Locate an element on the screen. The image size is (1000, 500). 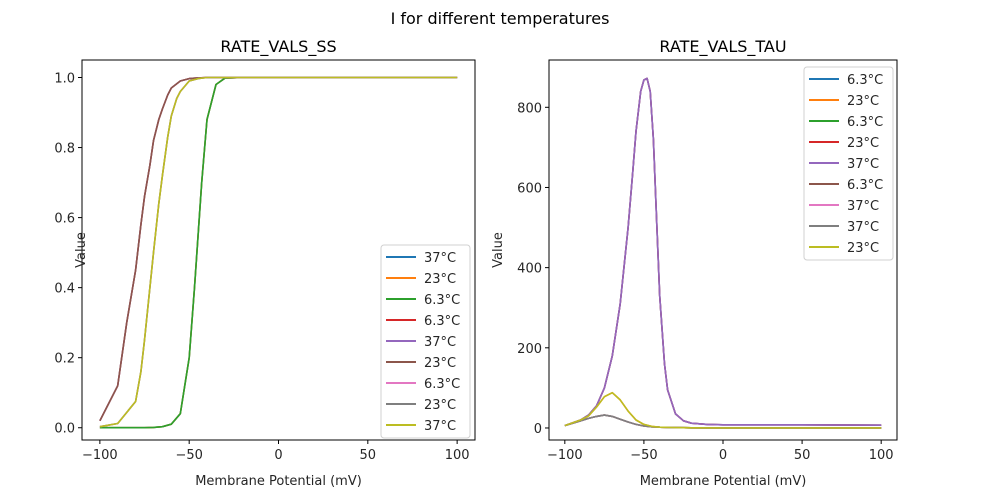
y-tick-label: 0.4 is located at coordinates (64, 289).